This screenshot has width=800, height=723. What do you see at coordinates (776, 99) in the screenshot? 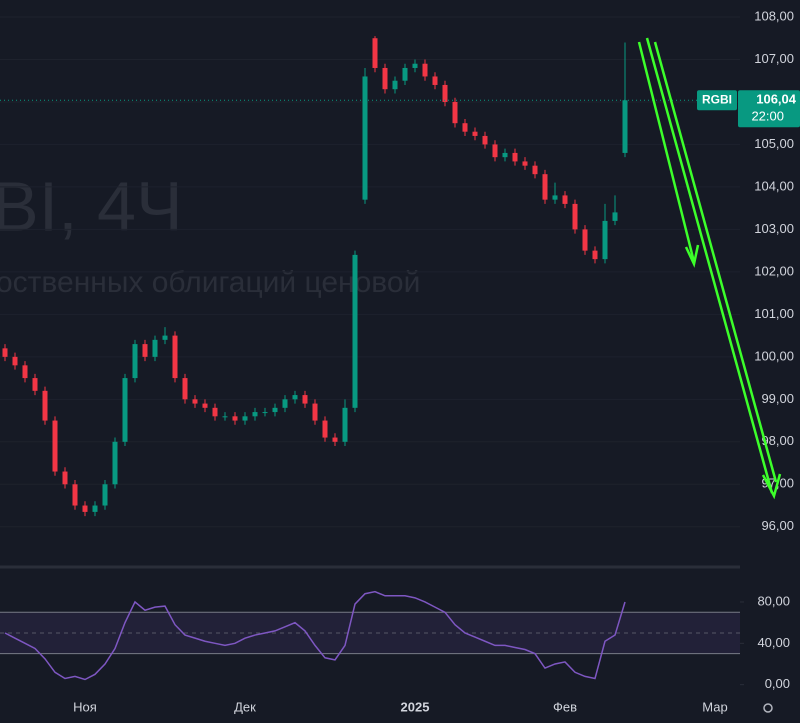
I see `last-price-label: 106,04` at bounding box center [776, 99].